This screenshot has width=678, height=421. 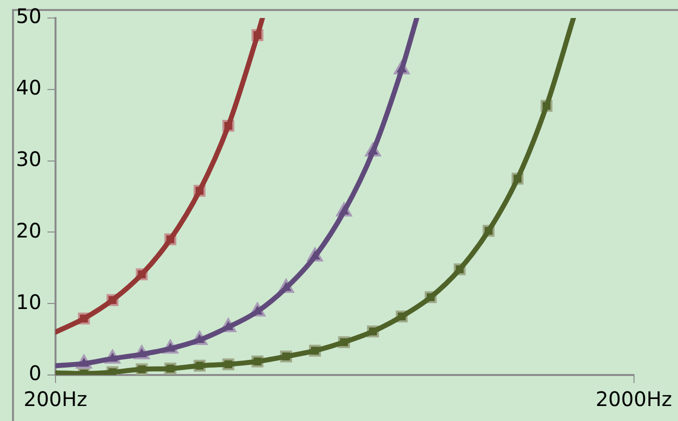 What do you see at coordinates (29, 230) in the screenshot?
I see `y-tick-label: 20` at bounding box center [29, 230].